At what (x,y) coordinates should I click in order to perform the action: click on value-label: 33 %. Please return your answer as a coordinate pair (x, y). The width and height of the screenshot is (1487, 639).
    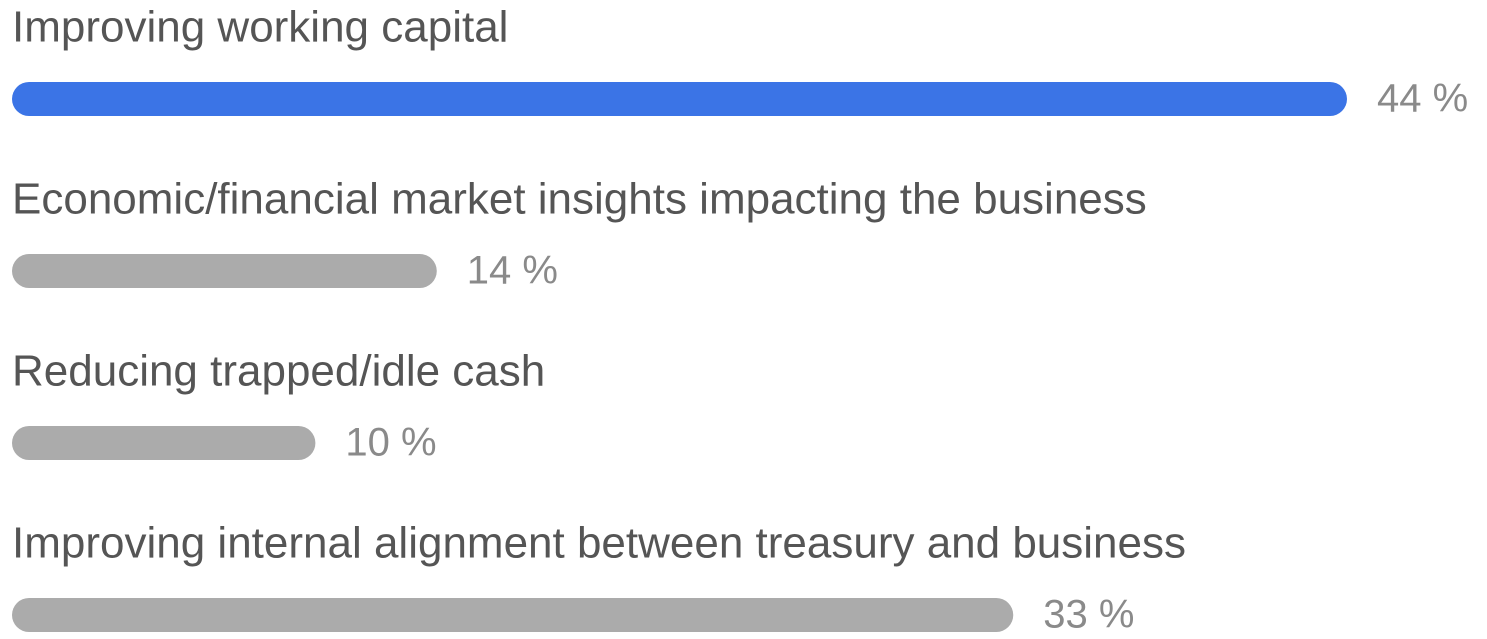
    Looking at the image, I should click on (1088, 613).